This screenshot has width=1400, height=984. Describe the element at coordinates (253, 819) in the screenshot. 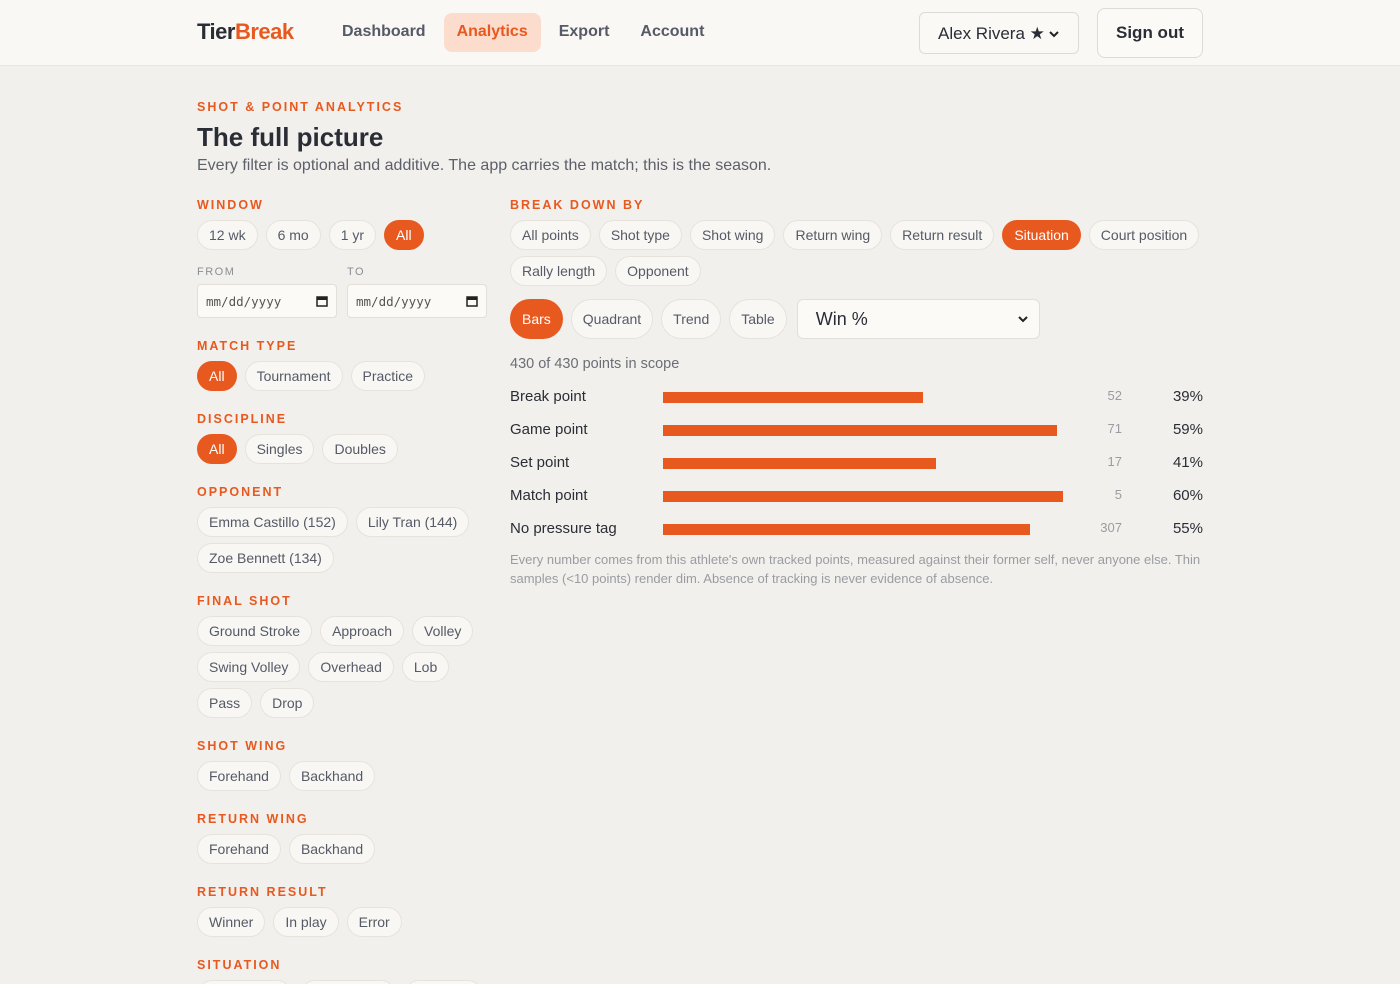

I see `filter-label: RETURN WING` at that location.